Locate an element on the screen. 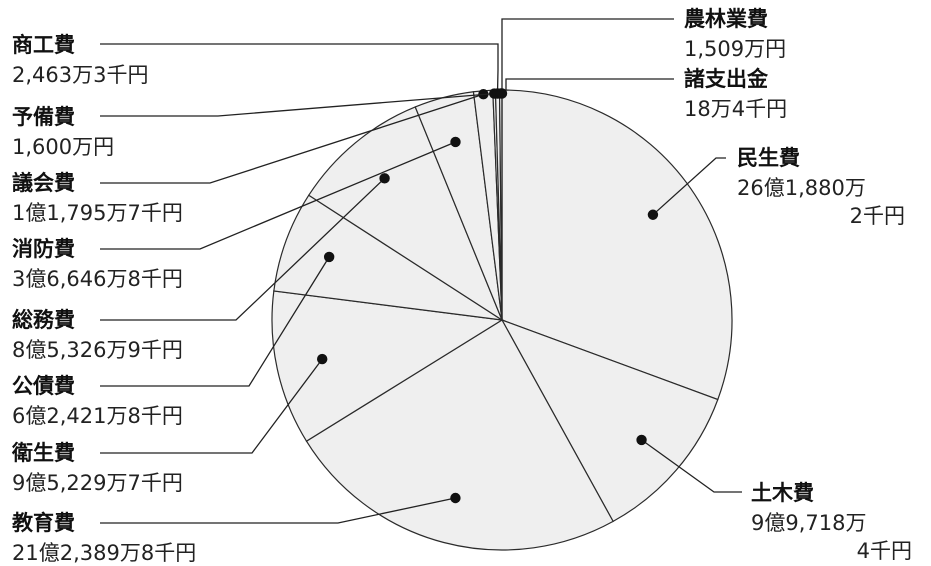 This screenshot has width=931, height=566. slice-name-label: 衛生費 is located at coordinates (43, 453).